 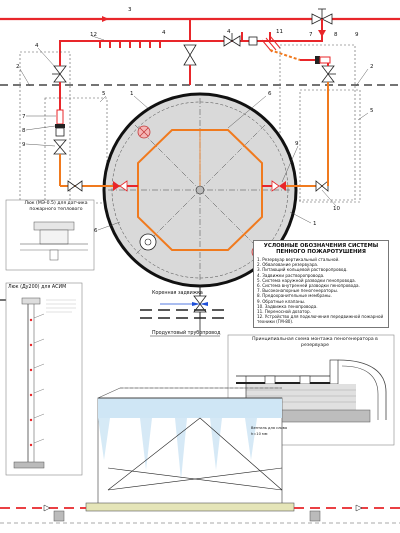 What do you see at coordinates (229, 32) in the screenshot?
I see `callout-4c: 4` at bounding box center [229, 32].